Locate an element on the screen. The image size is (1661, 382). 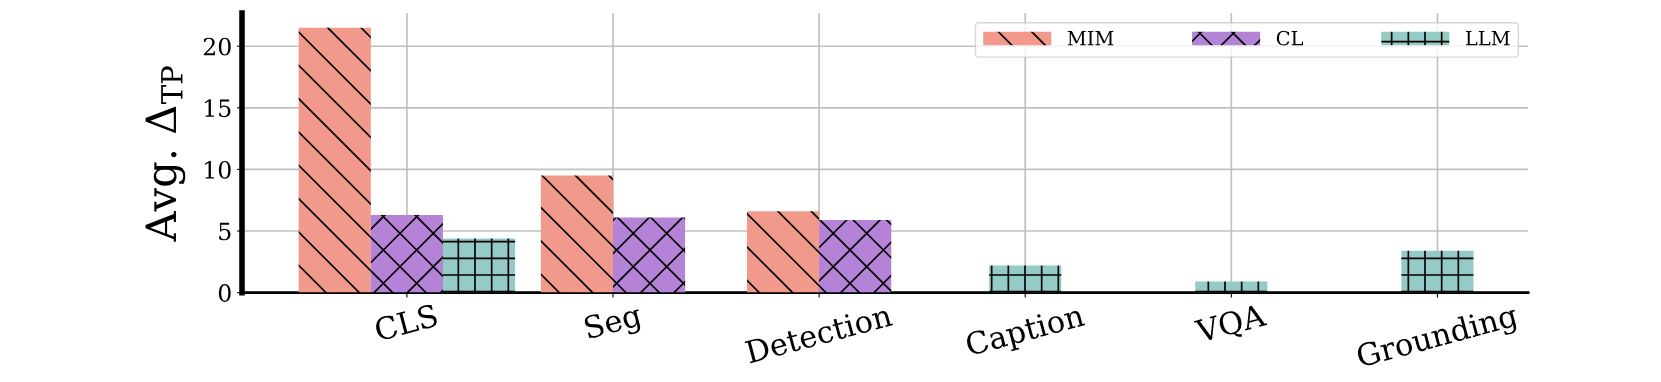
y-tick-label: 20 is located at coordinates (217, 46).